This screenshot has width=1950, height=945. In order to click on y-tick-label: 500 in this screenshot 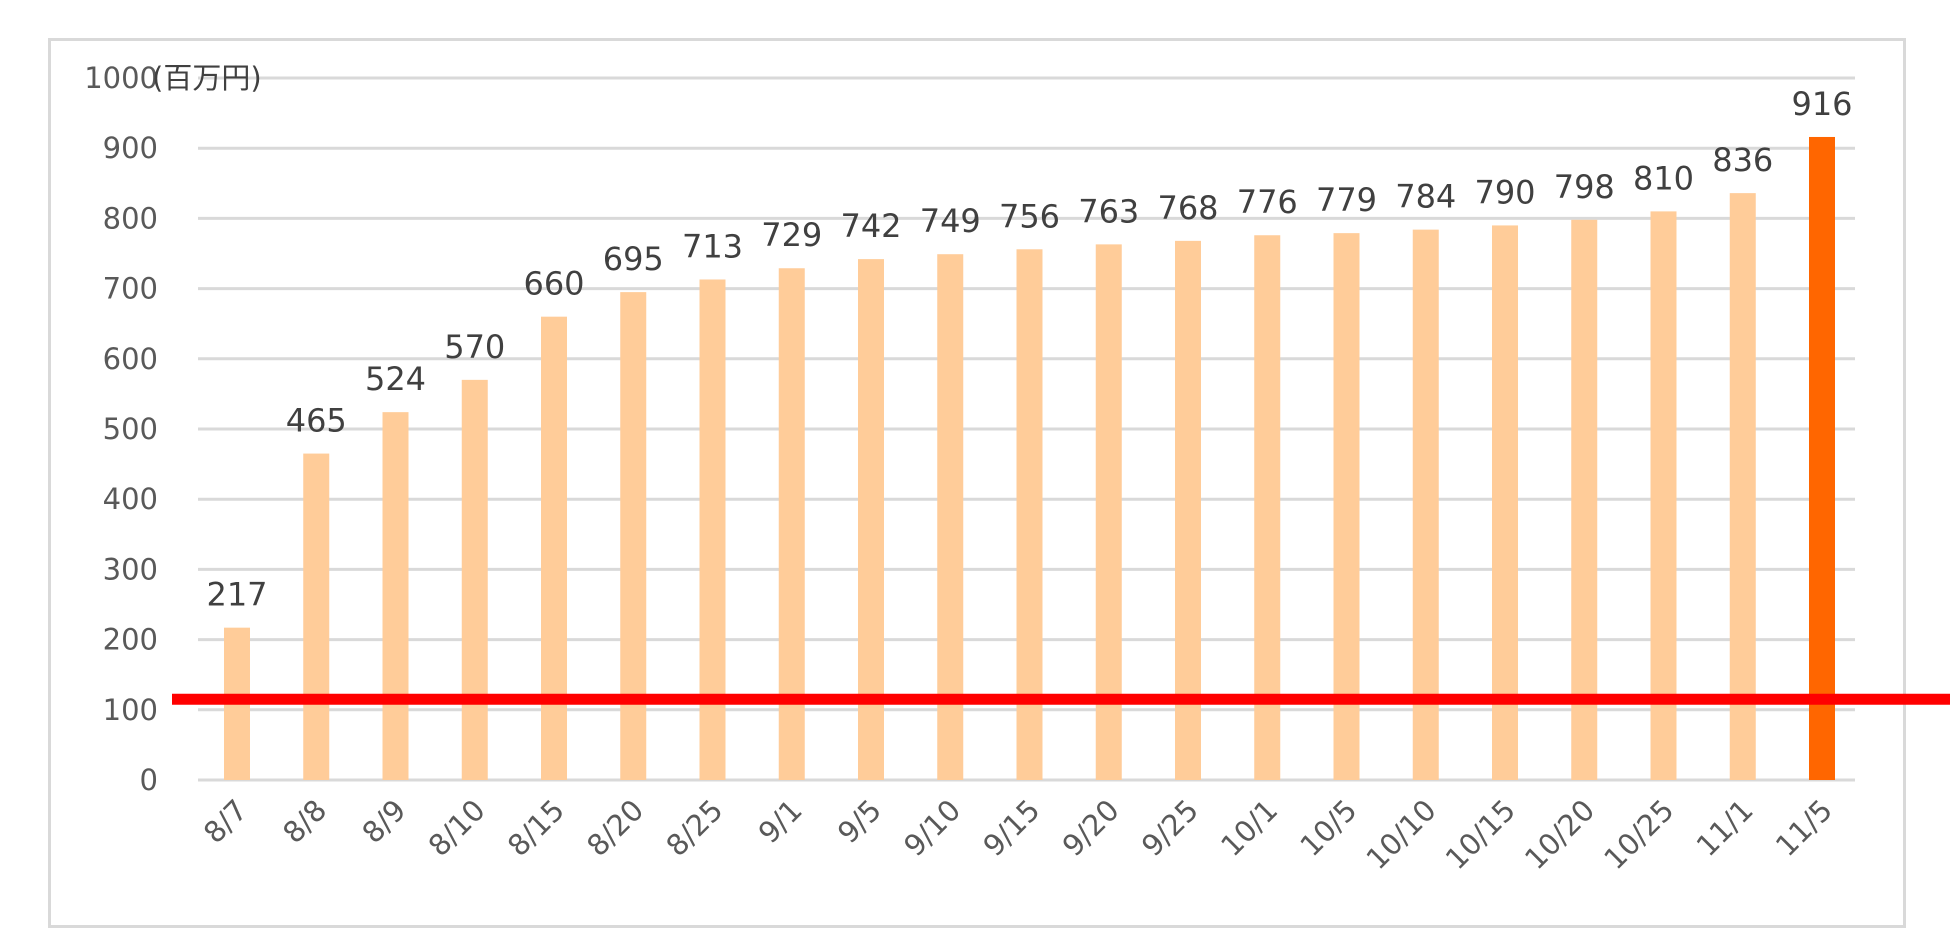, I will do `click(130, 429)`.